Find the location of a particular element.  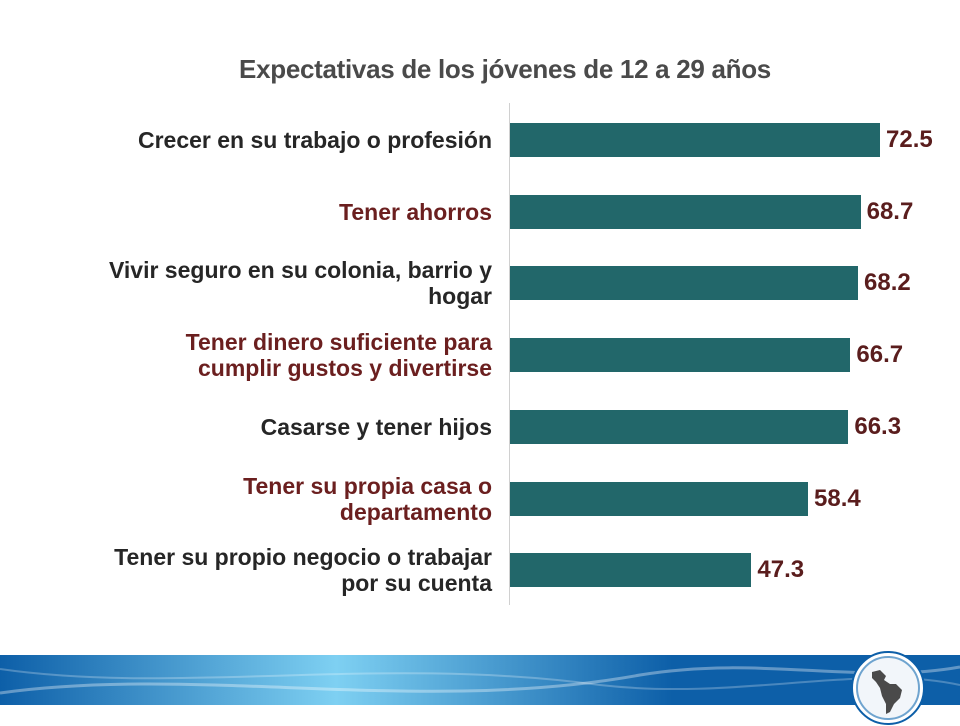

category-label-5: Casarse y tener hijos is located at coordinates (267, 427).